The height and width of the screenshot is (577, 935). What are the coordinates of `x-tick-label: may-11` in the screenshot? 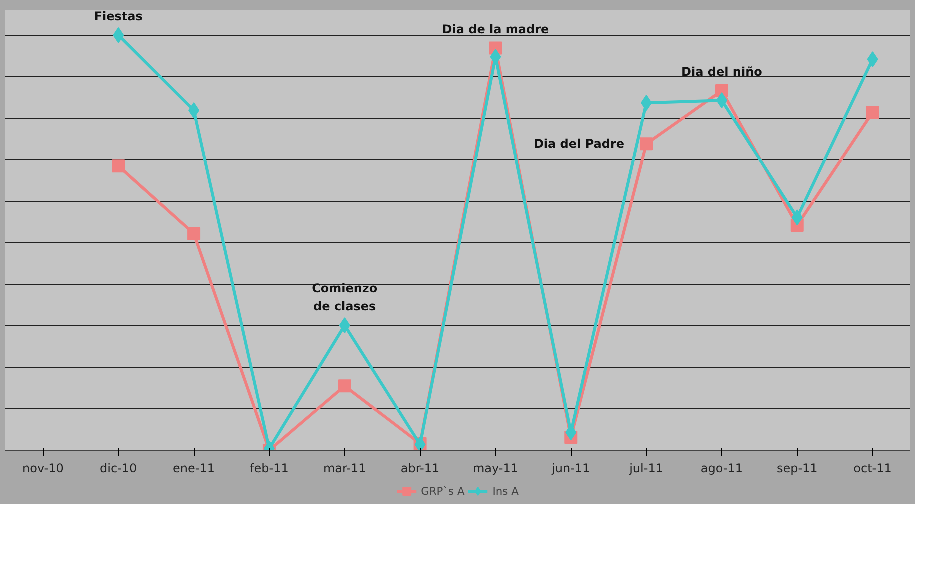 It's located at (495, 469).